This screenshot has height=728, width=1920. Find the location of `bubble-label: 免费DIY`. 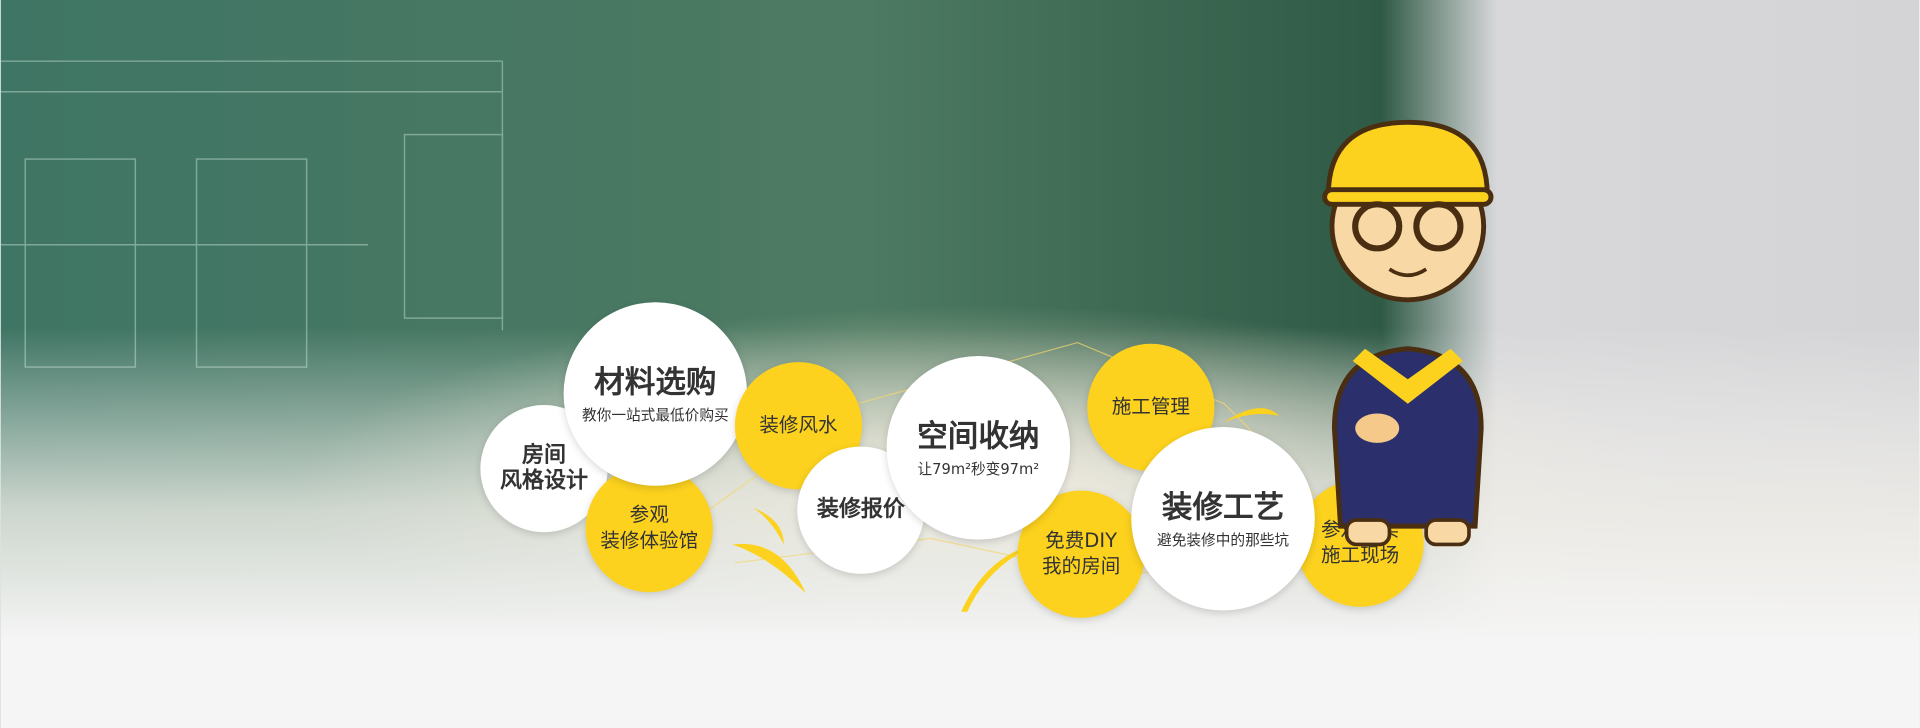

bubble-label: 免费DIY is located at coordinates (1081, 540).